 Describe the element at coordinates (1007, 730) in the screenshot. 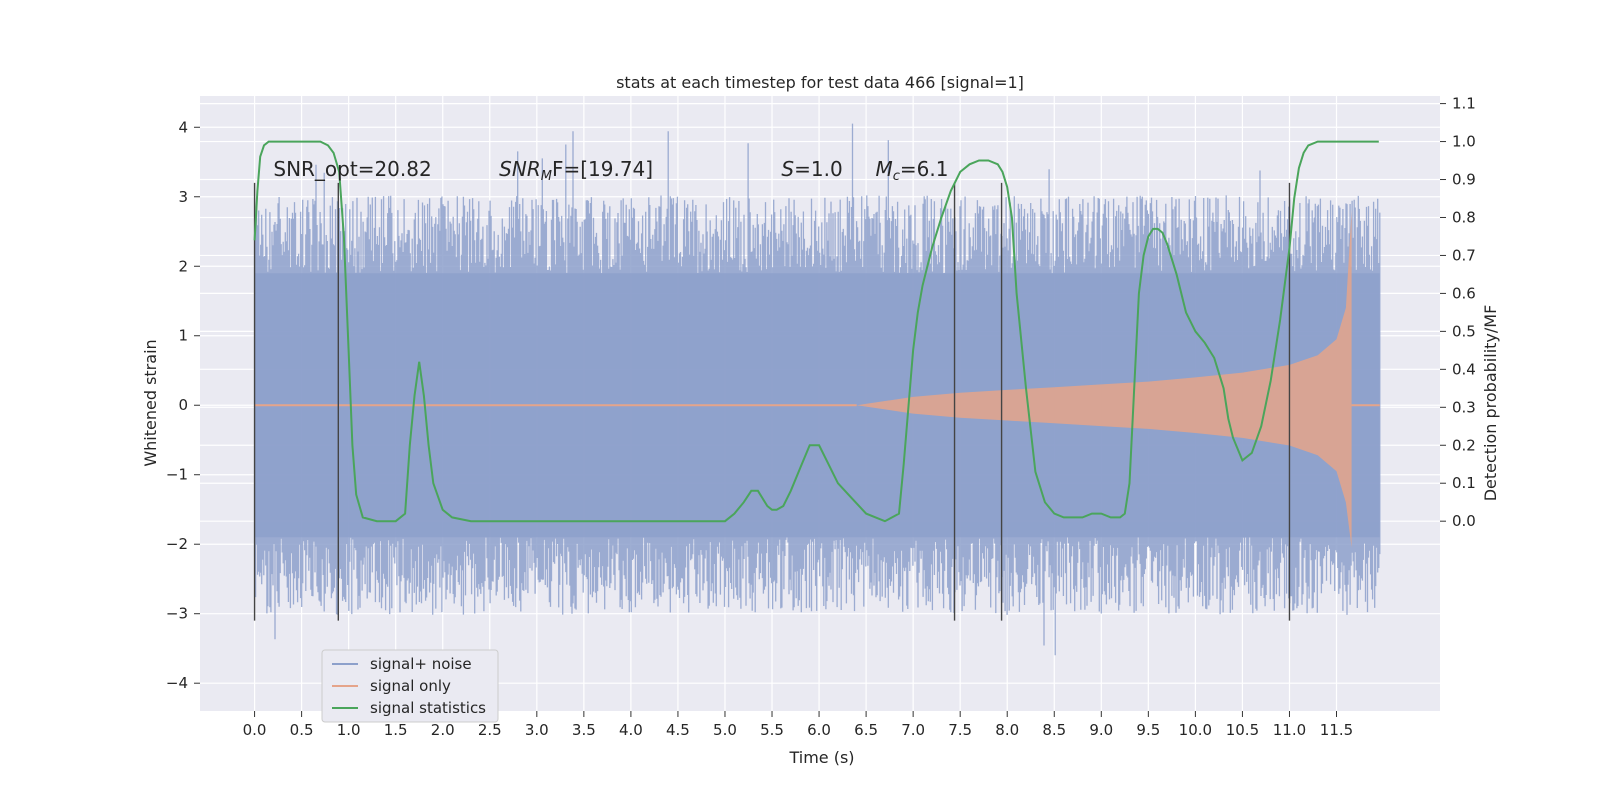

I see `x-tick-label: 8.0` at that location.